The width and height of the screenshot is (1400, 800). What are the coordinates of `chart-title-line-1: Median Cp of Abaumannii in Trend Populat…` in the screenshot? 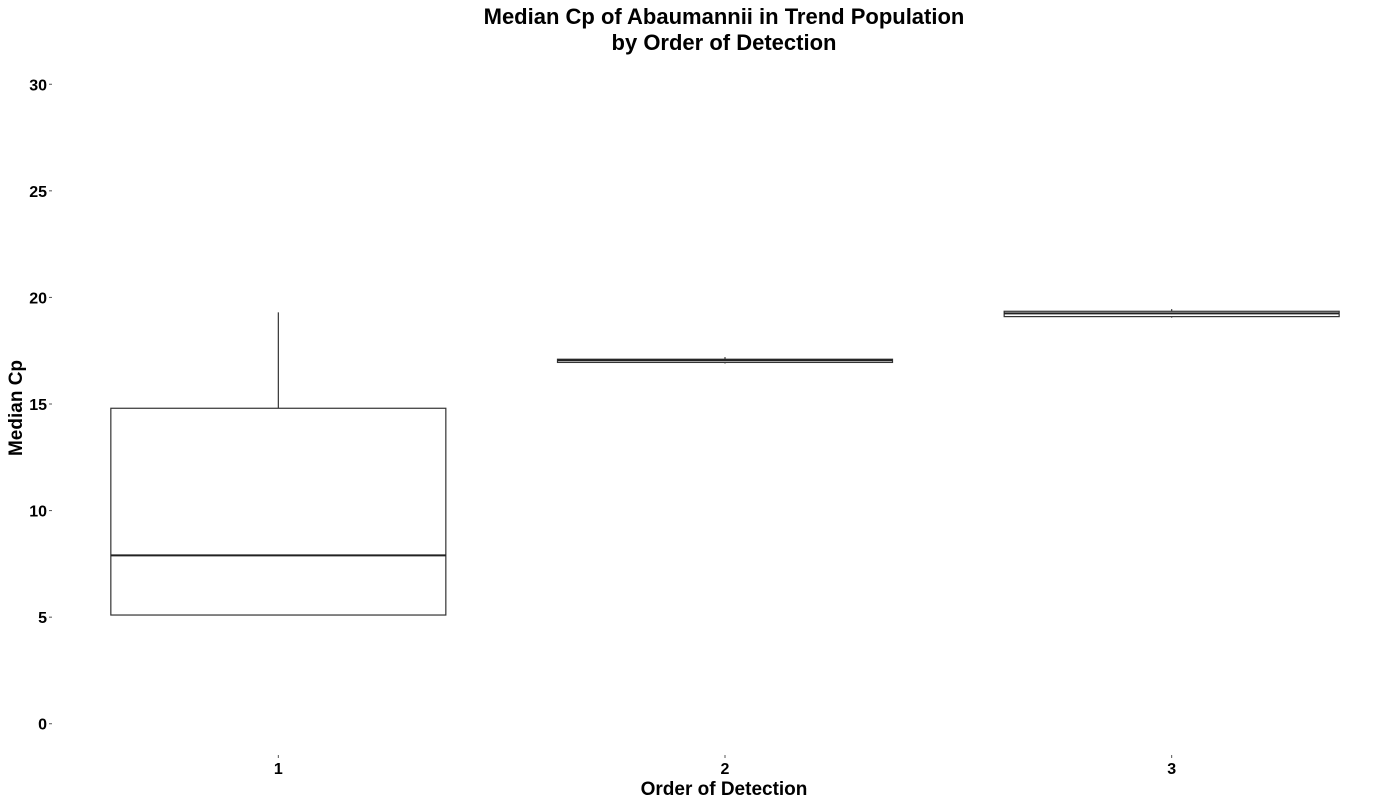 It's located at (724, 16).